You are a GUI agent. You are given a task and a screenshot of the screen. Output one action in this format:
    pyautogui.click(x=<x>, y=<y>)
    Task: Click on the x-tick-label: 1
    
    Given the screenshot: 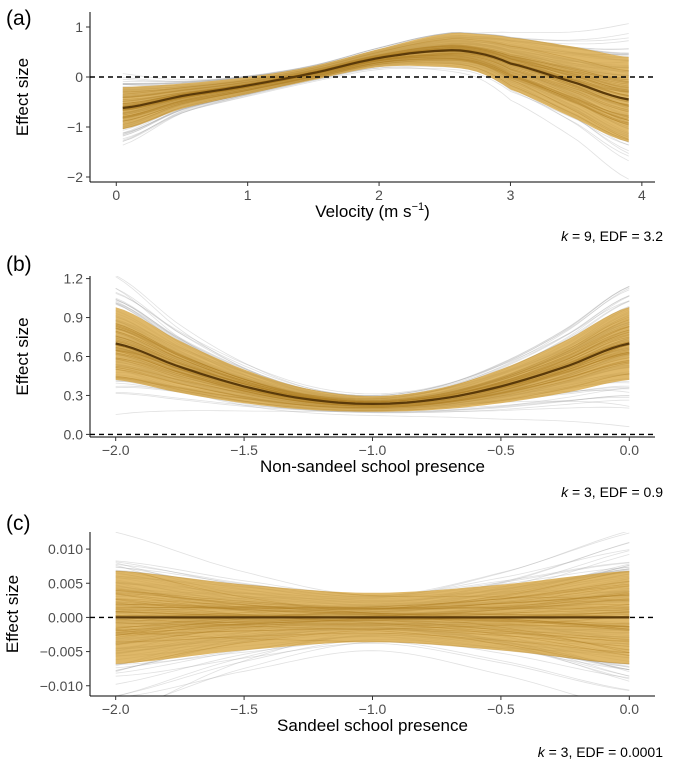 What is the action you would take?
    pyautogui.click(x=248, y=195)
    